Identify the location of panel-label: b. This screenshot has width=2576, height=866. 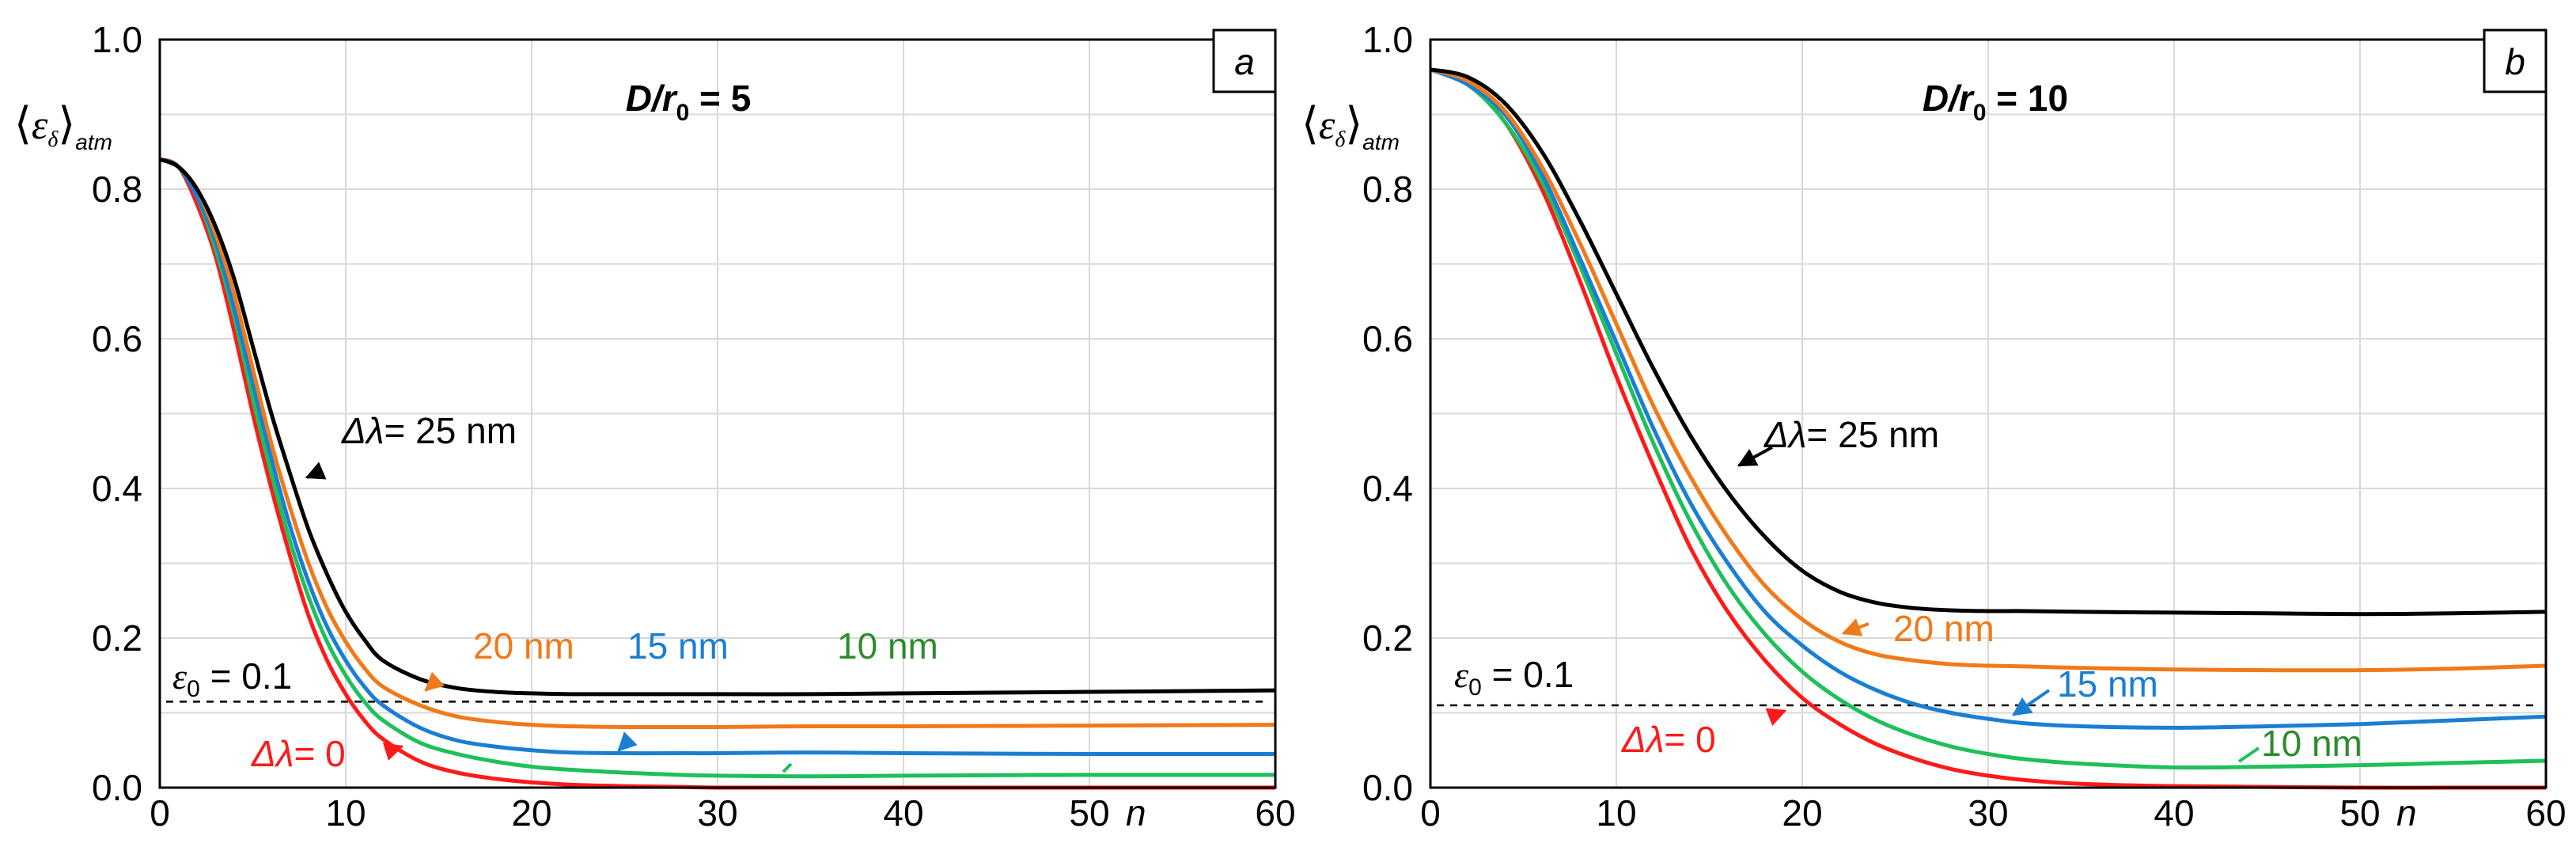
(2515, 61).